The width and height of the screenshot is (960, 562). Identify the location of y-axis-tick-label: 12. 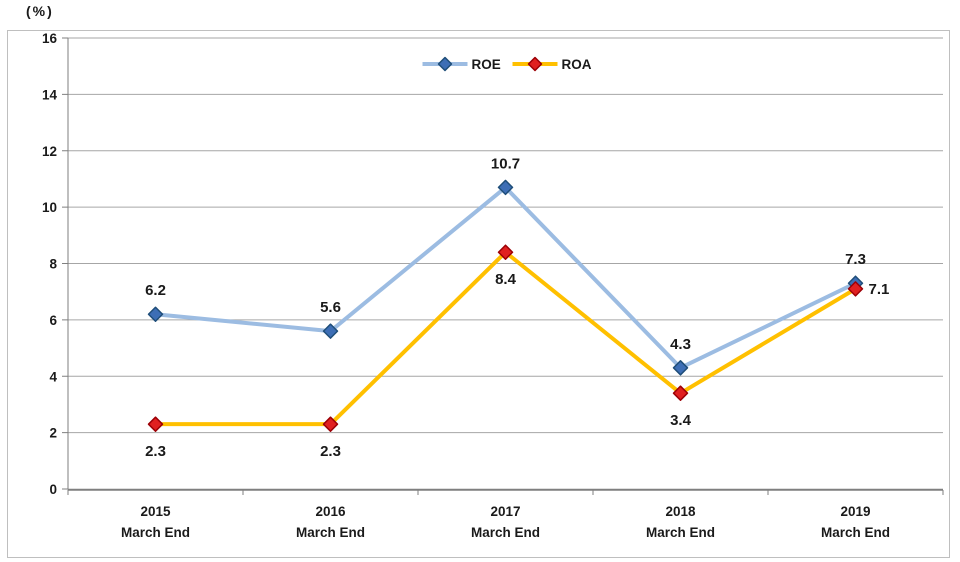
(49, 151).